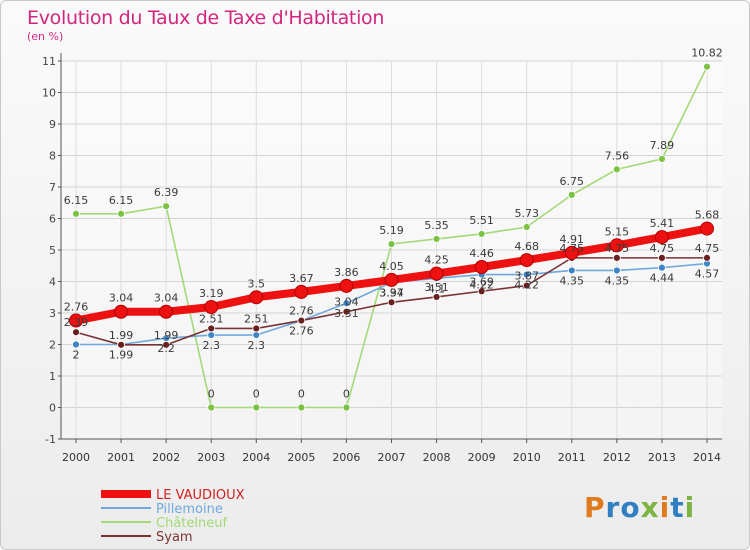  I want to click on data-label: 2.2, so click(166, 348).